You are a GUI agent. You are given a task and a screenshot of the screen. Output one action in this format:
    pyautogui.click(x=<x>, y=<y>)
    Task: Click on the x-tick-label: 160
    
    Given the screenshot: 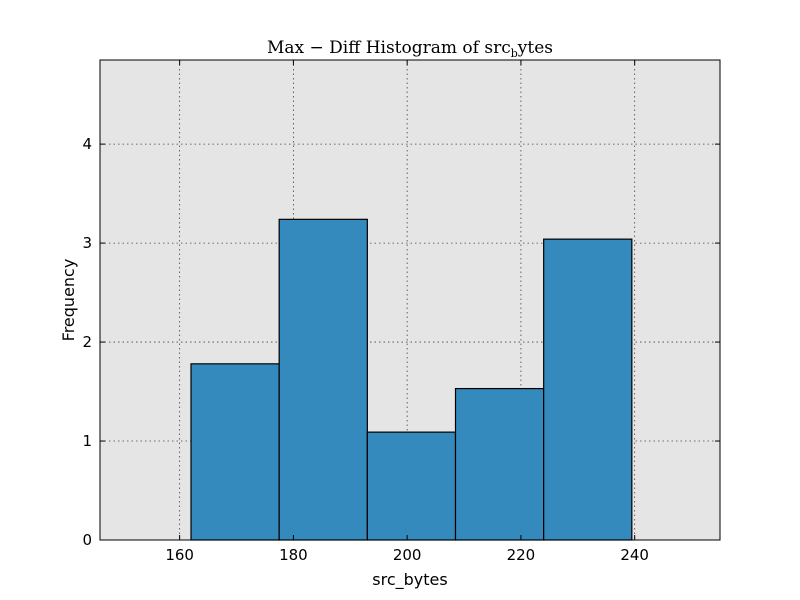 What is the action you would take?
    pyautogui.click(x=179, y=555)
    